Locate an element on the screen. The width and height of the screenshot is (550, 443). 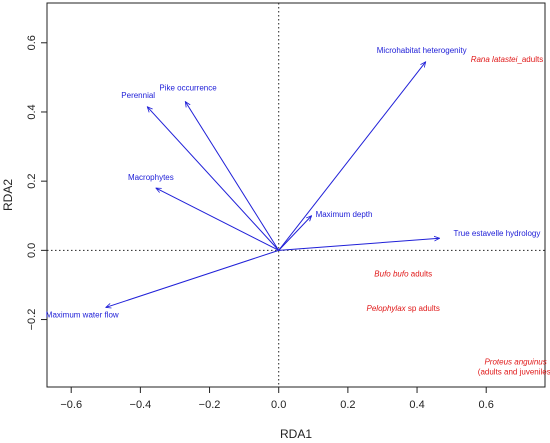
arrow-perennial is located at coordinates (213, 179).